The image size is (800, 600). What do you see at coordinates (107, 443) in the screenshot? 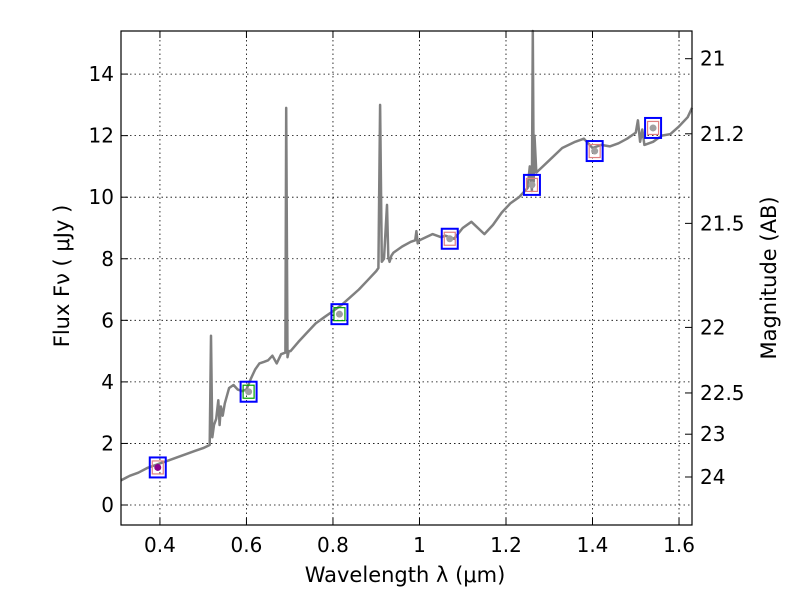
I see `y-tick-label: 2` at bounding box center [107, 443].